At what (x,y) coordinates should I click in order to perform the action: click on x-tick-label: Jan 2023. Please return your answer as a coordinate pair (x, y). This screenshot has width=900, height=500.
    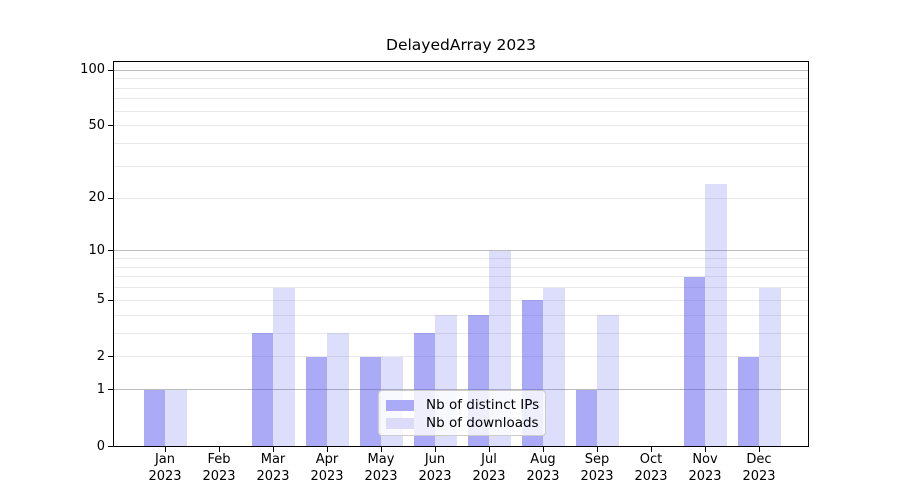
    Looking at the image, I should click on (165, 468).